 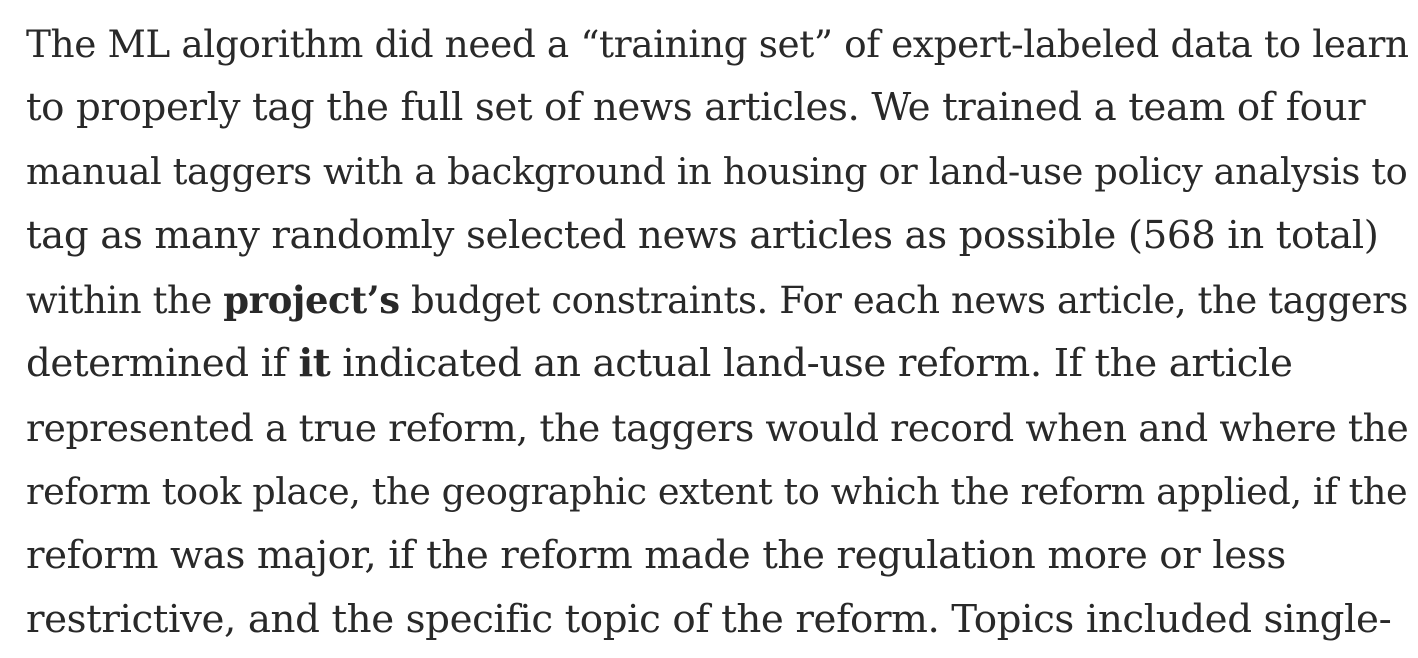 What do you see at coordinates (162, 363) in the screenshot?
I see `paragraph-text: determined if` at bounding box center [162, 363].